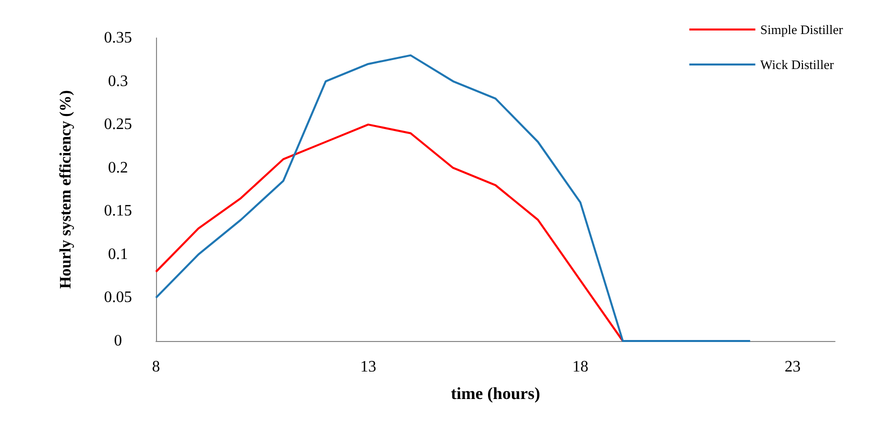 Image resolution: width=878 pixels, height=440 pixels. I want to click on y-tick-label: 0.05, so click(118, 297).